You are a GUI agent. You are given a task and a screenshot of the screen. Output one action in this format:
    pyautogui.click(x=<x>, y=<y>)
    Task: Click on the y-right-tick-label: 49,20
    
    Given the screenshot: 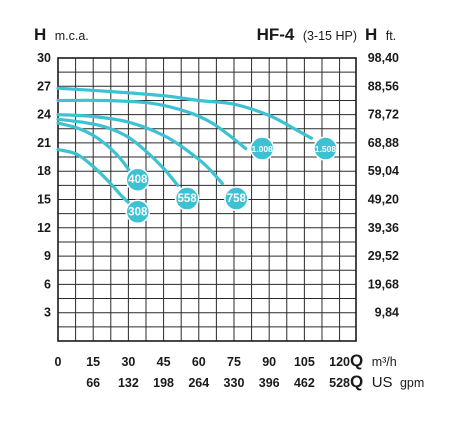 What is the action you would take?
    pyautogui.click(x=383, y=200)
    